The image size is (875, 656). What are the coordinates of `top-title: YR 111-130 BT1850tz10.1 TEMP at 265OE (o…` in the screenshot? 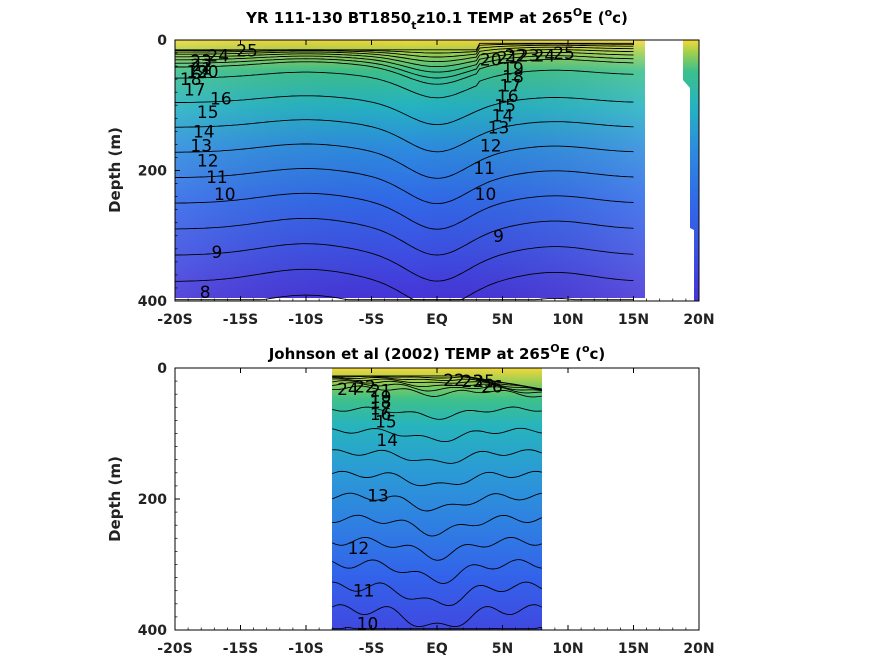 It's located at (436, 19).